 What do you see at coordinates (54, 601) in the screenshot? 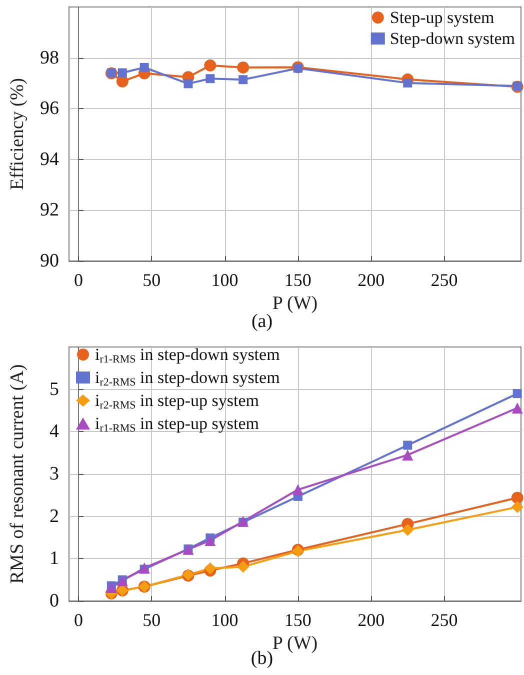
I see `y-tick-label: 0` at bounding box center [54, 601].